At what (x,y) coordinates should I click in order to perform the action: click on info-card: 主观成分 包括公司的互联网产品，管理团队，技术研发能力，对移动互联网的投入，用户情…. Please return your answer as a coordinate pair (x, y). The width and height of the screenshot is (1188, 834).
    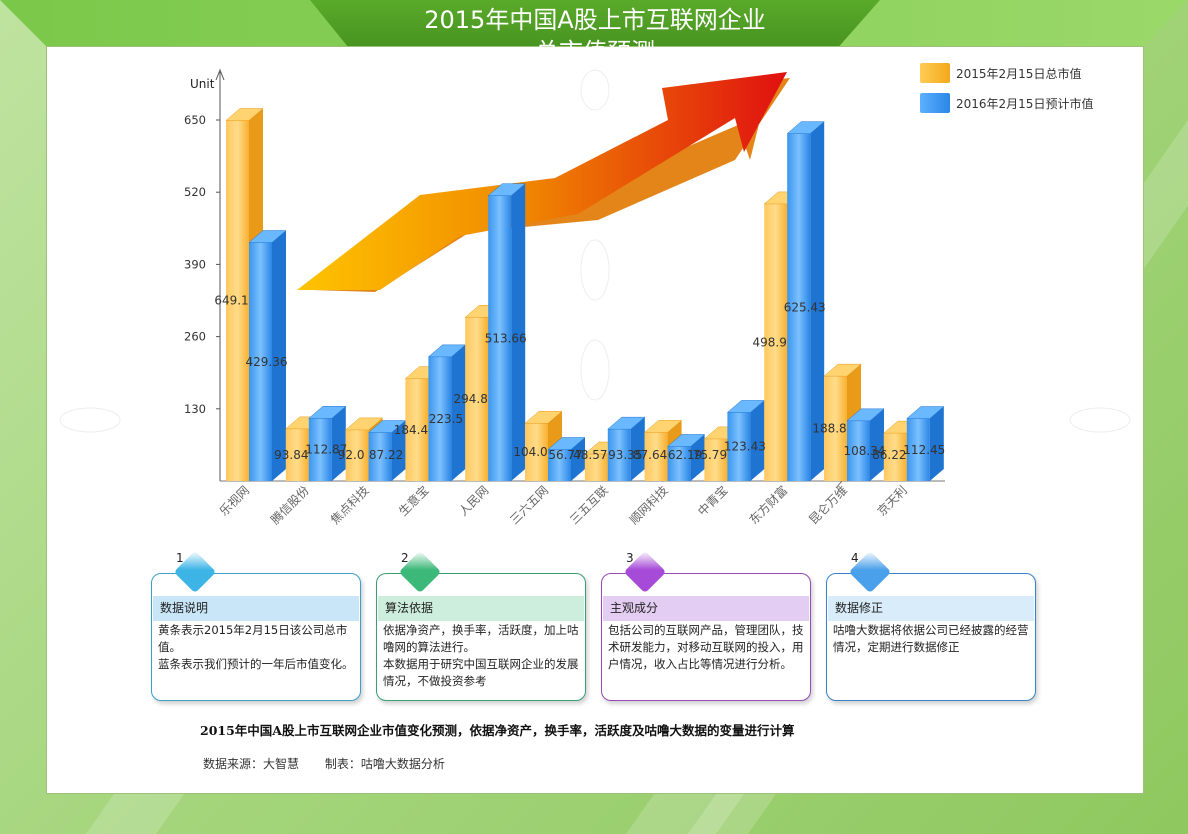
    Looking at the image, I should click on (706, 637).